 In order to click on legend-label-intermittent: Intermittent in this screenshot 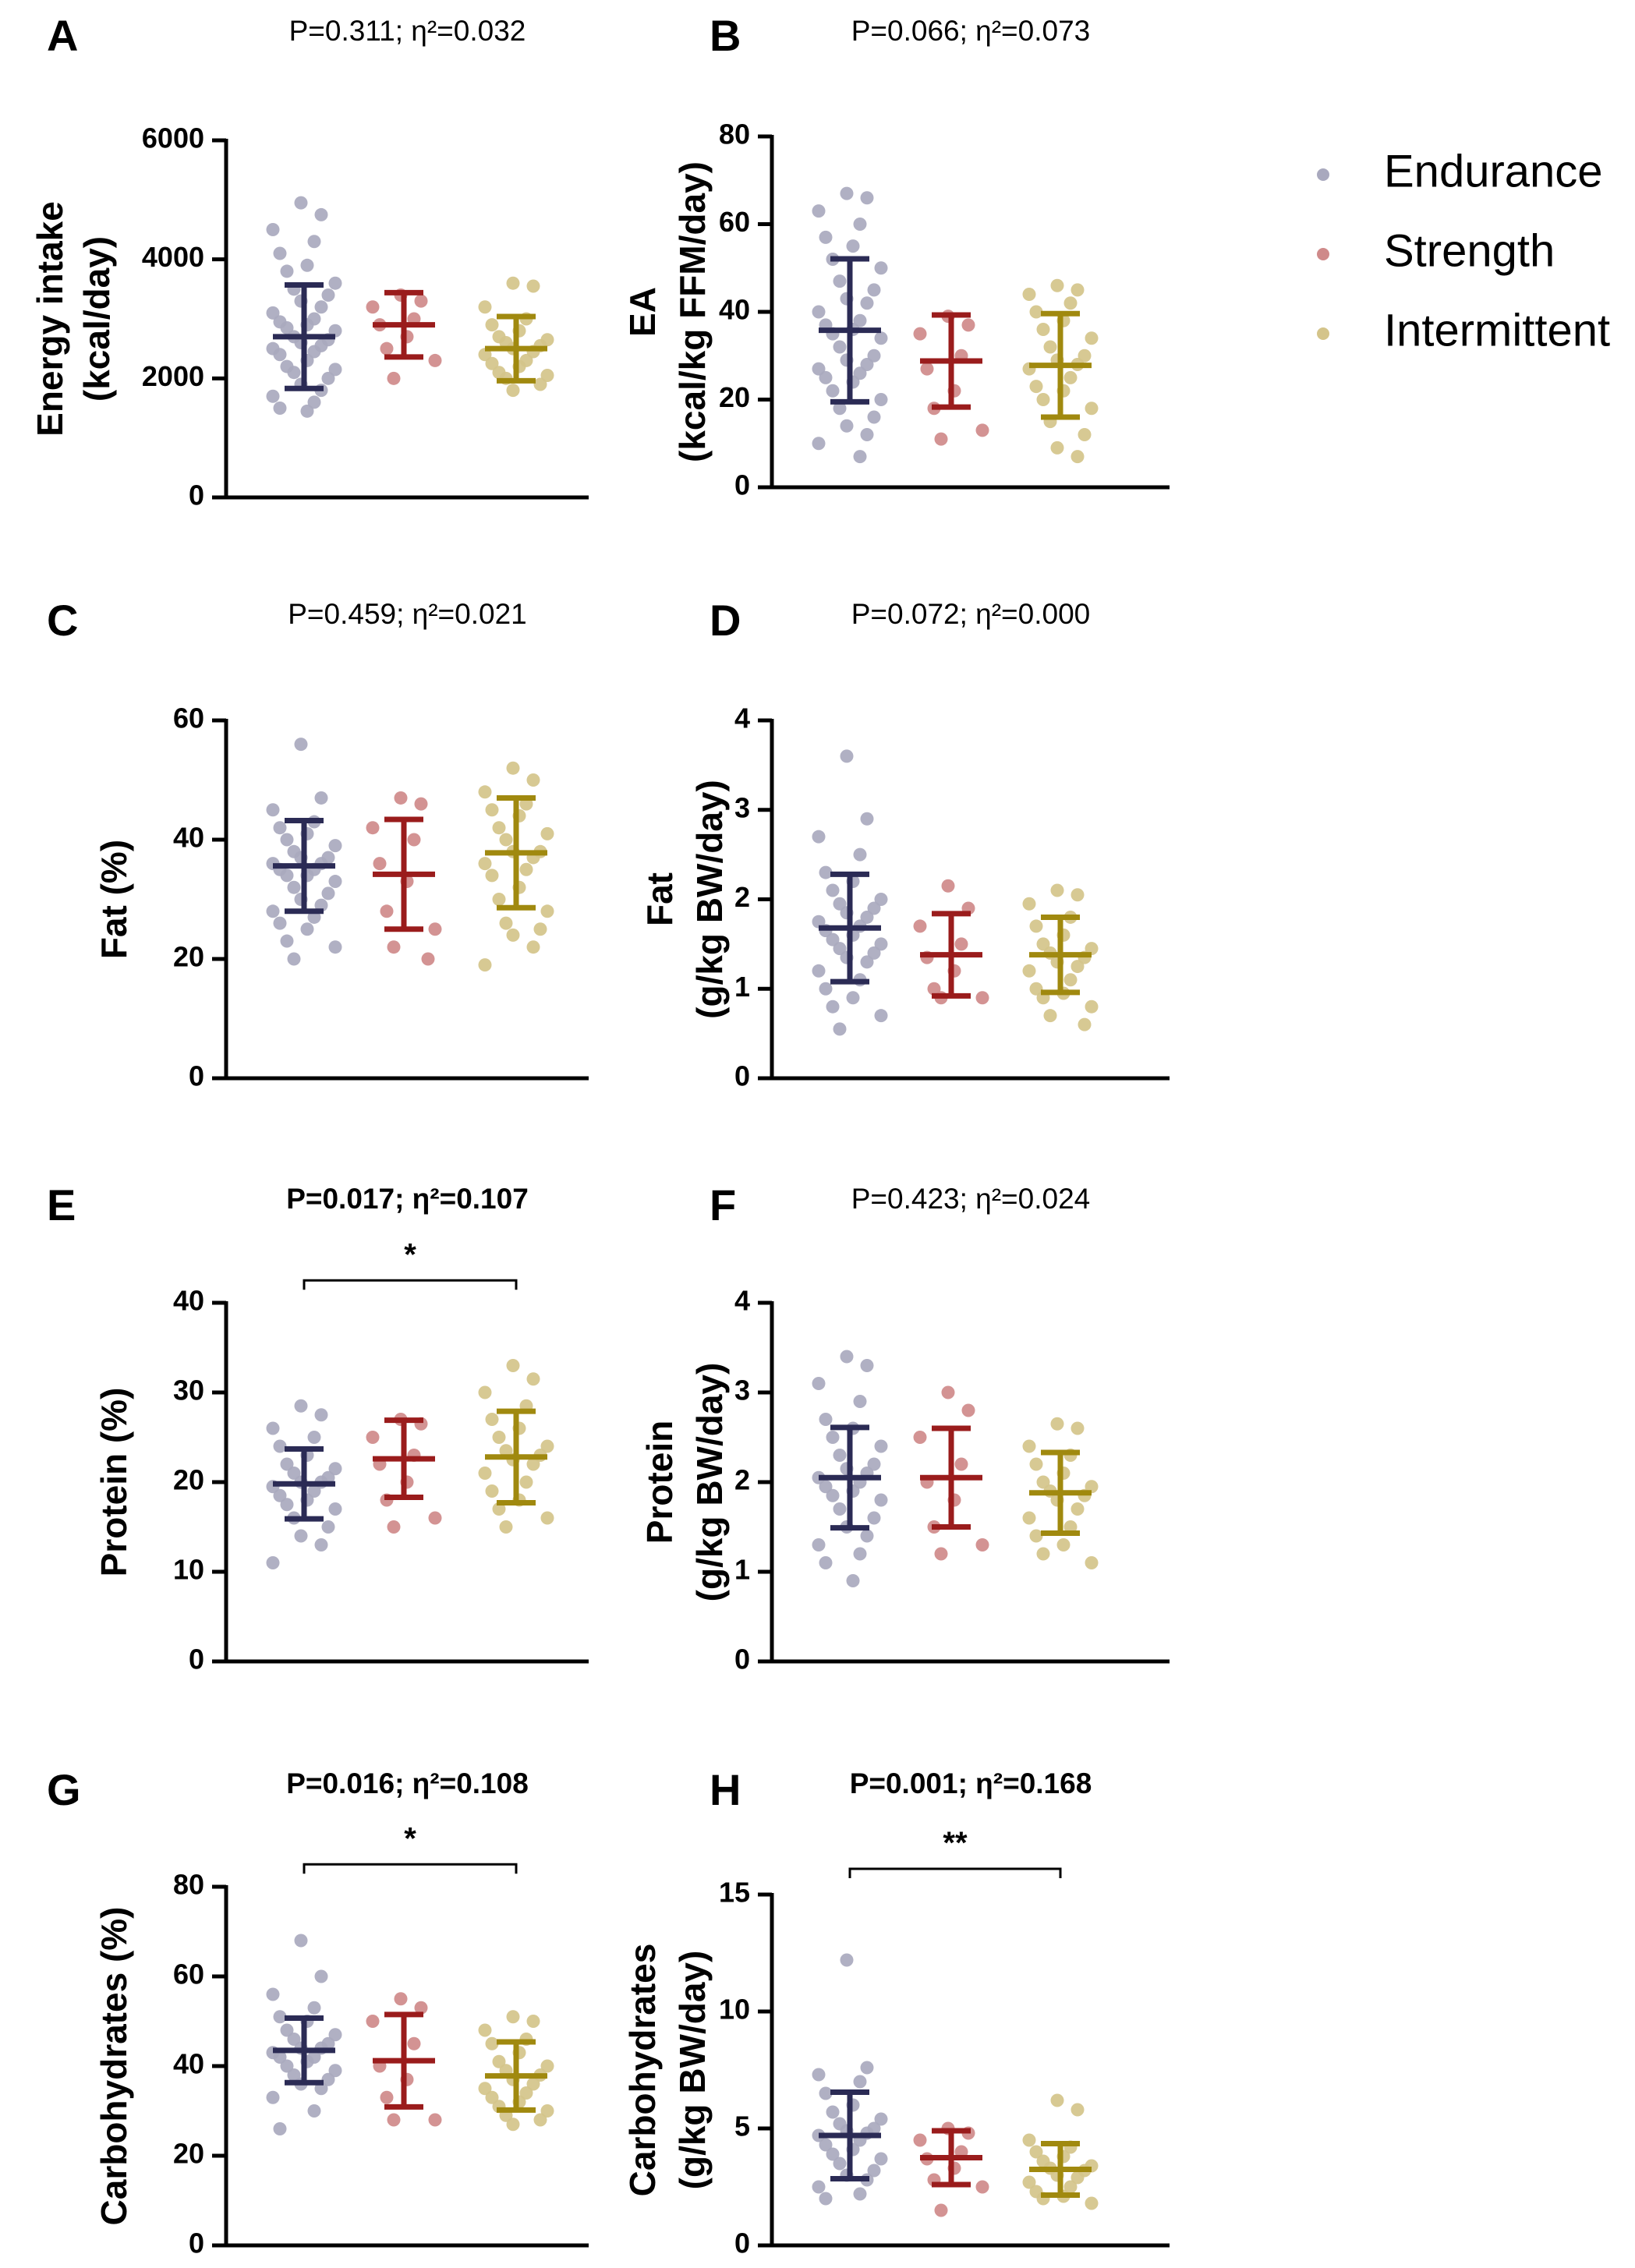, I will do `click(1497, 330)`.